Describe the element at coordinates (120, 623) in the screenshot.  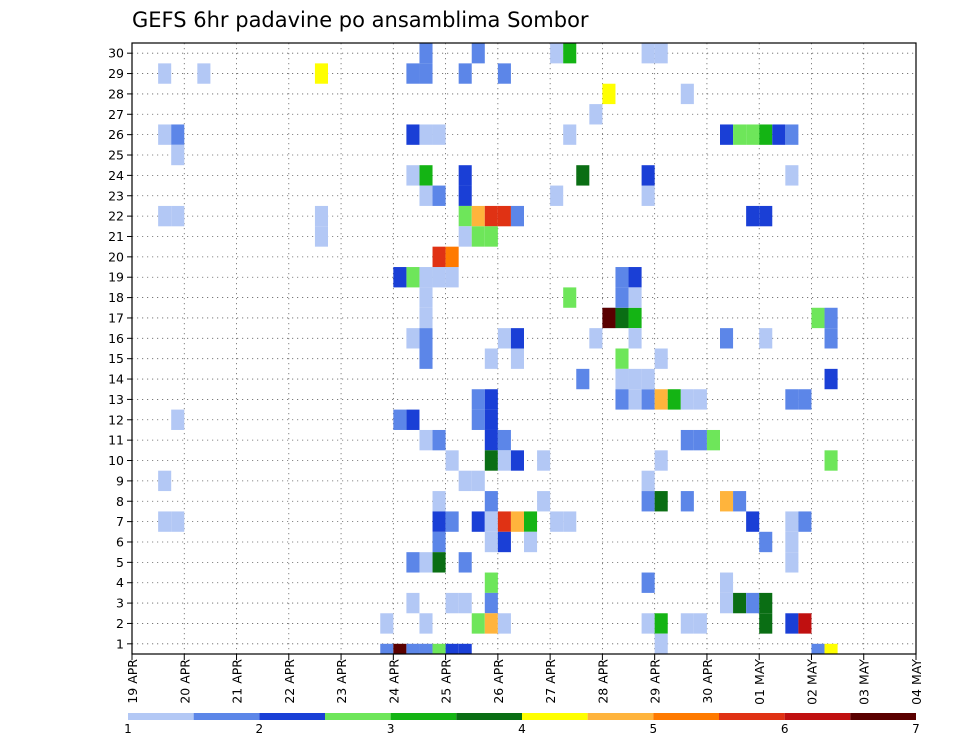
I see `y-tick-label: 2` at that location.